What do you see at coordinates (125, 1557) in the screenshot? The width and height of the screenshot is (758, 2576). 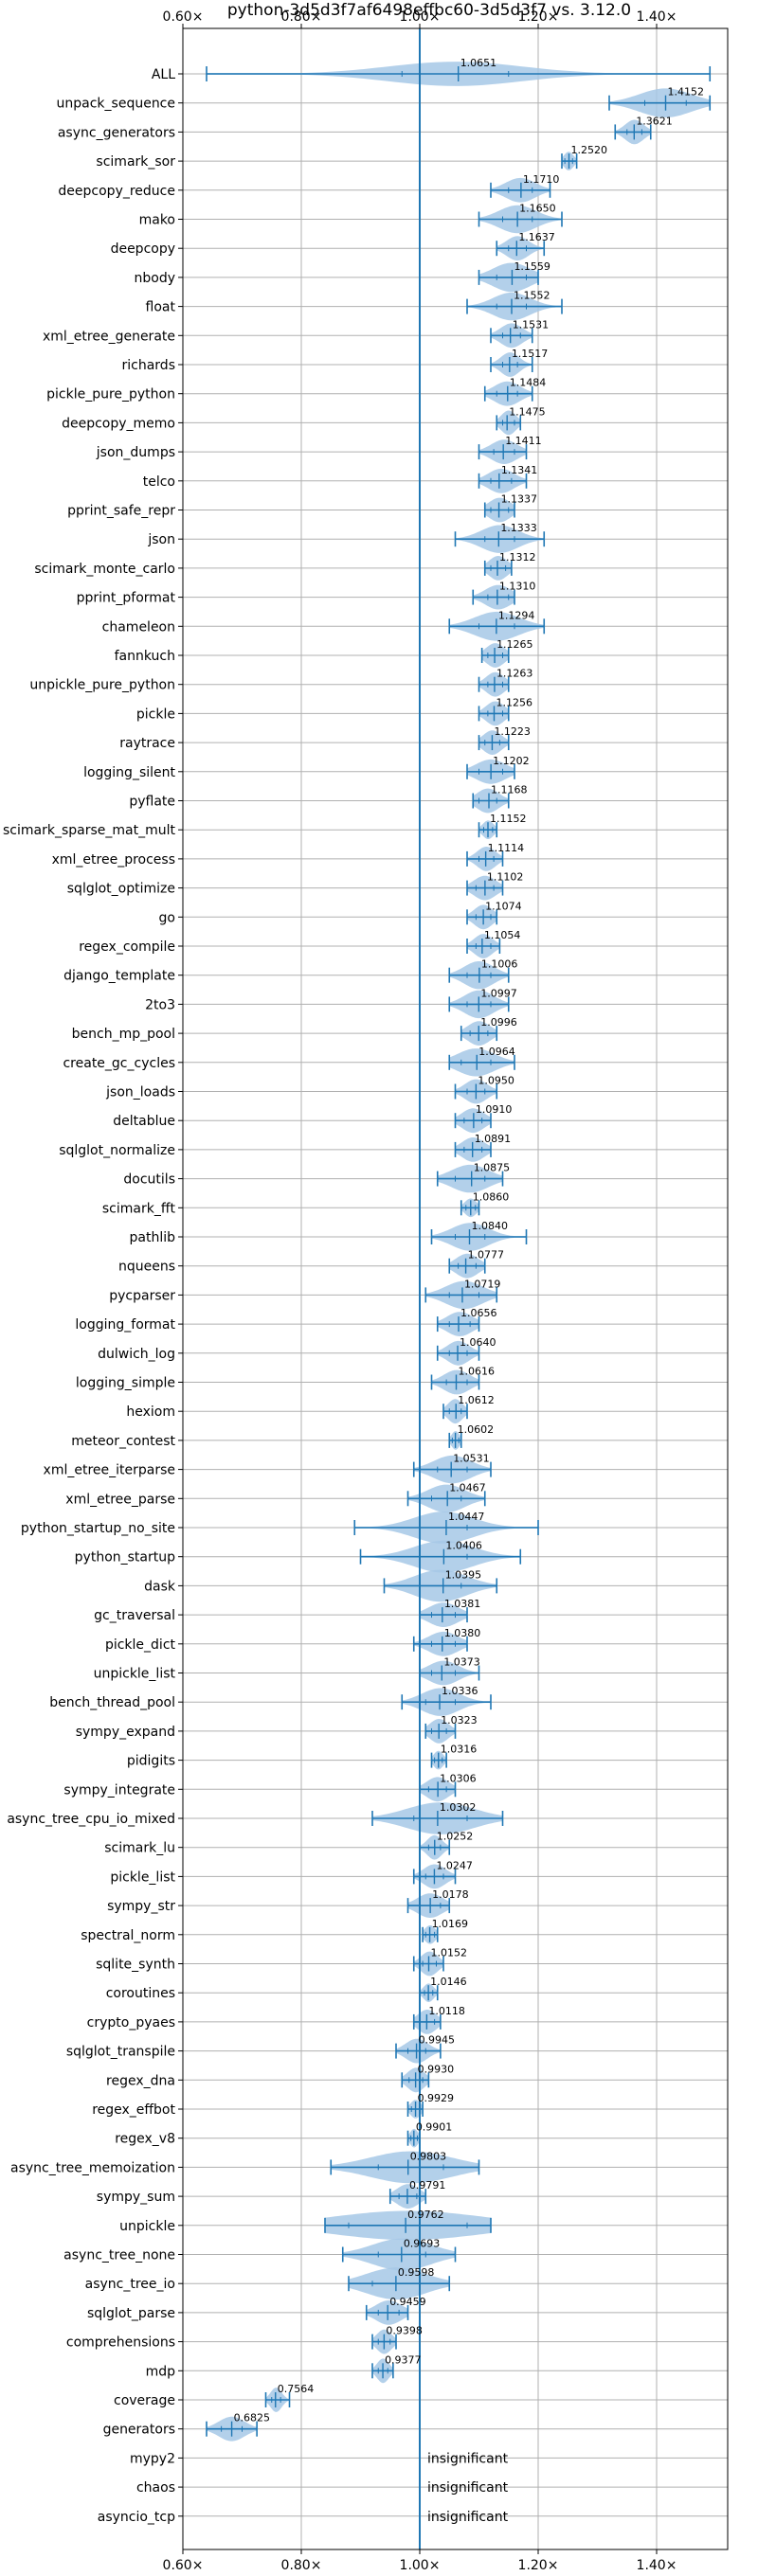 I see `benchmark-label: python_startup` at bounding box center [125, 1557].